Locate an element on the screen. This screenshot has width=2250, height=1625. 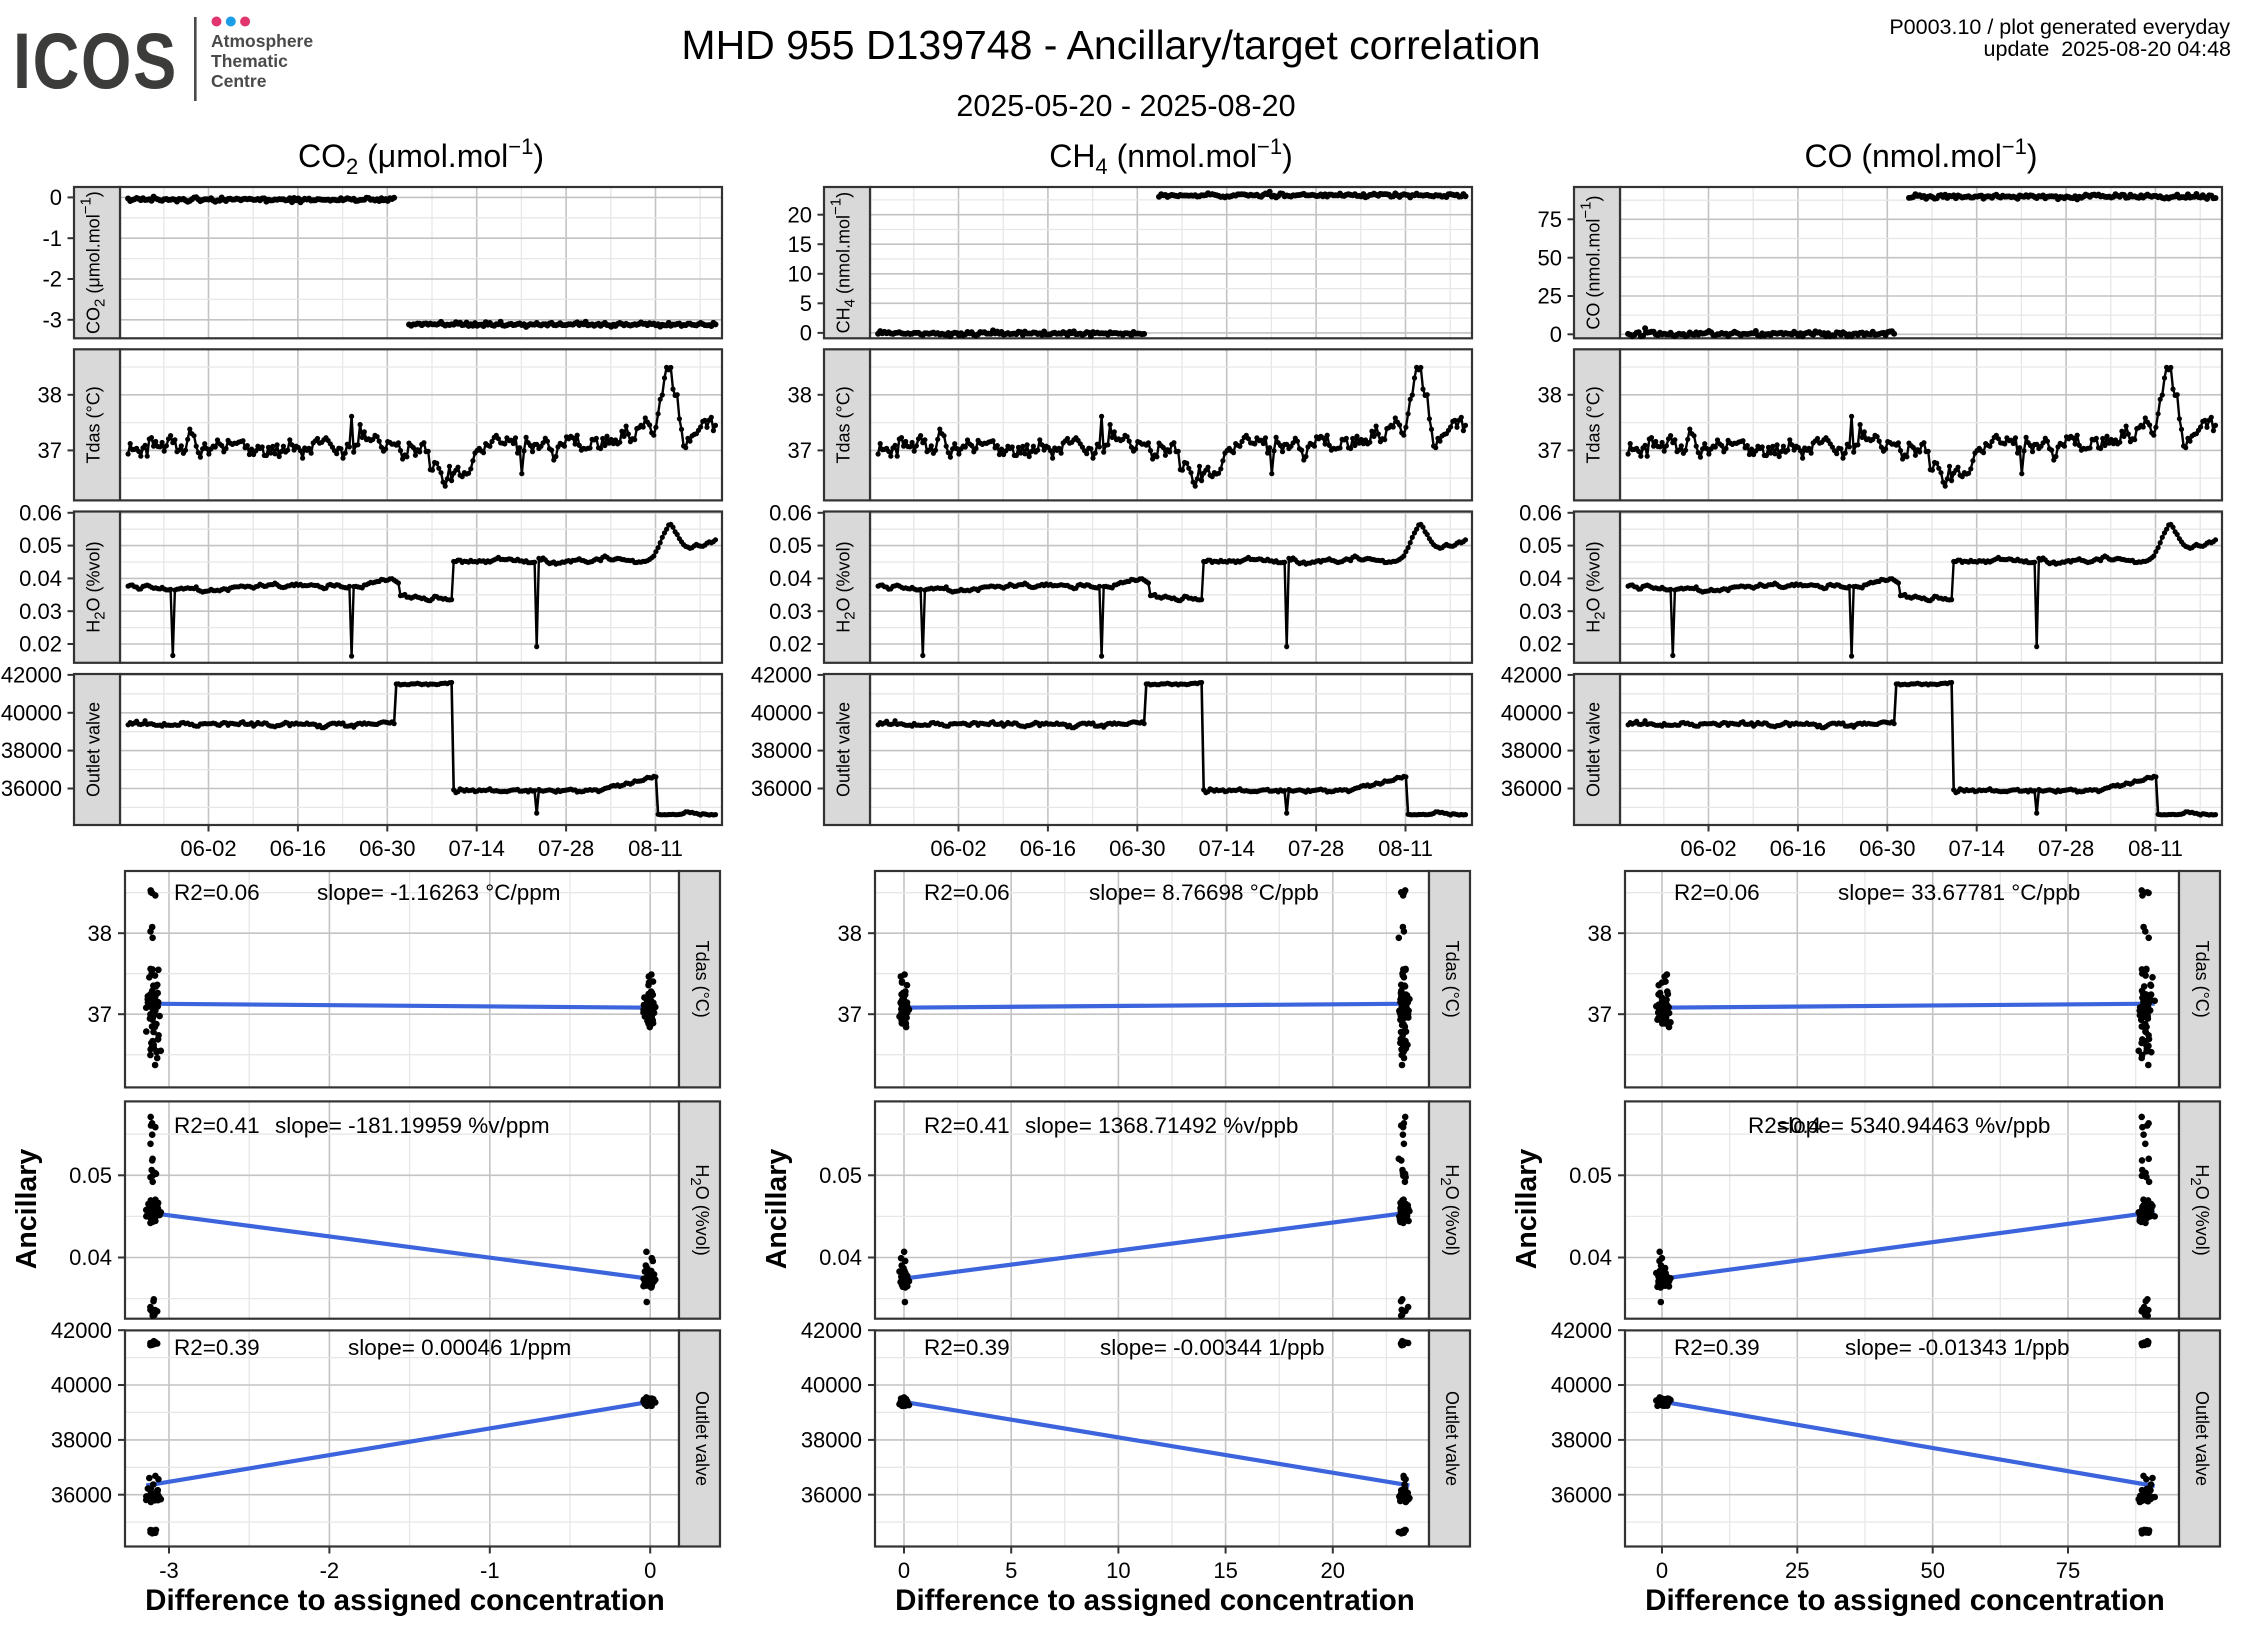
svg-text: 0.03 is located at coordinates (790, 611).